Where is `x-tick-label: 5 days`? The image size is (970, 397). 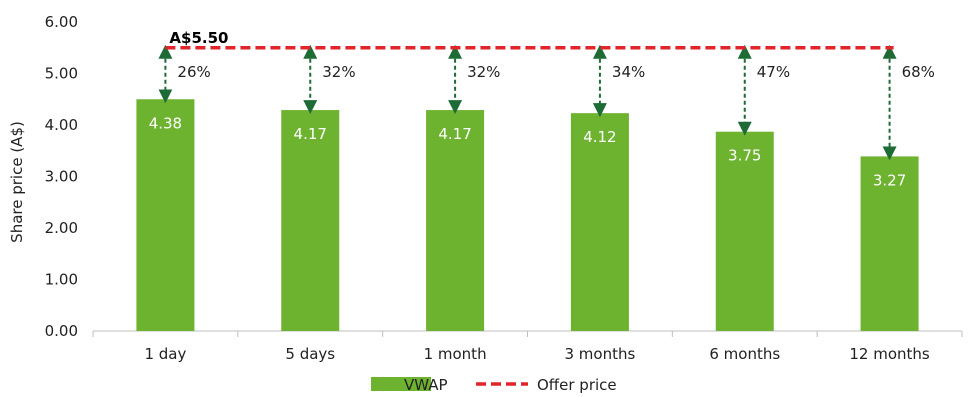
x-tick-label: 5 days is located at coordinates (310, 354).